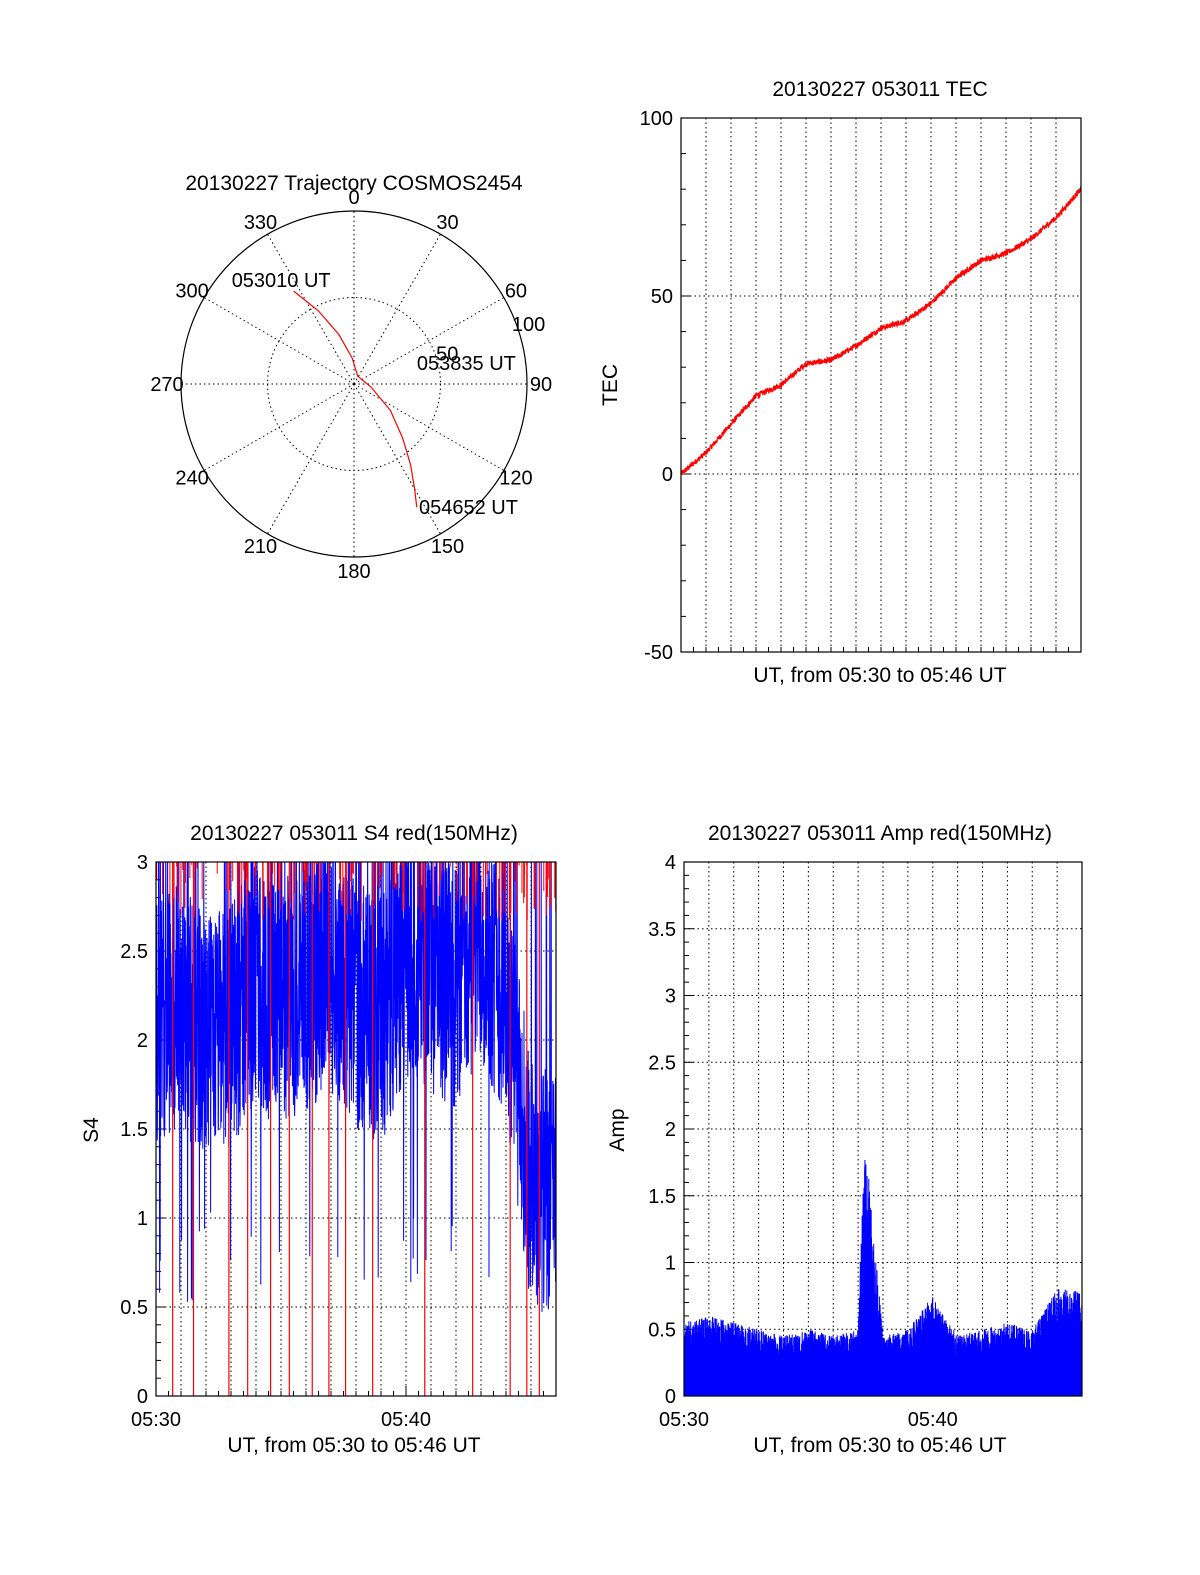  Describe the element at coordinates (353, 572) in the screenshot. I see `polar-angle-label: 180` at that location.